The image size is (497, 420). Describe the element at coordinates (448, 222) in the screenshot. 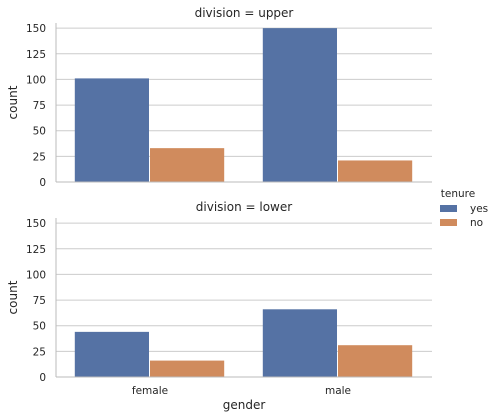

I see `legend-swatch-no` at that location.